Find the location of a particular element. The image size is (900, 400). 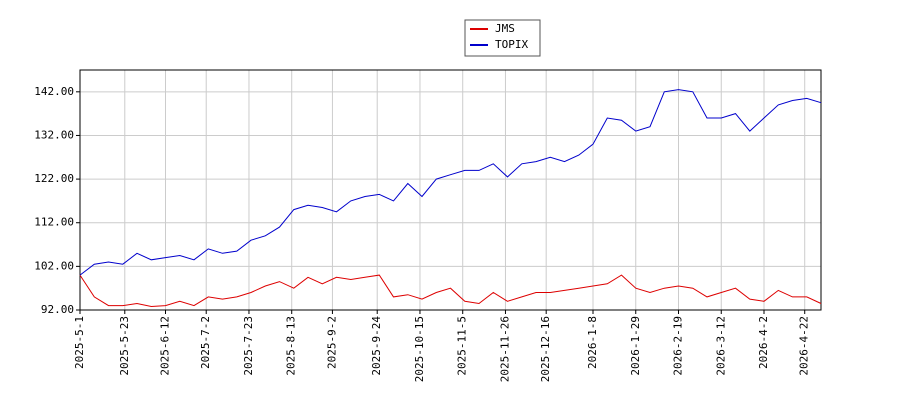

x-tick-label: 2026-1-8 is located at coordinates (592, 342).